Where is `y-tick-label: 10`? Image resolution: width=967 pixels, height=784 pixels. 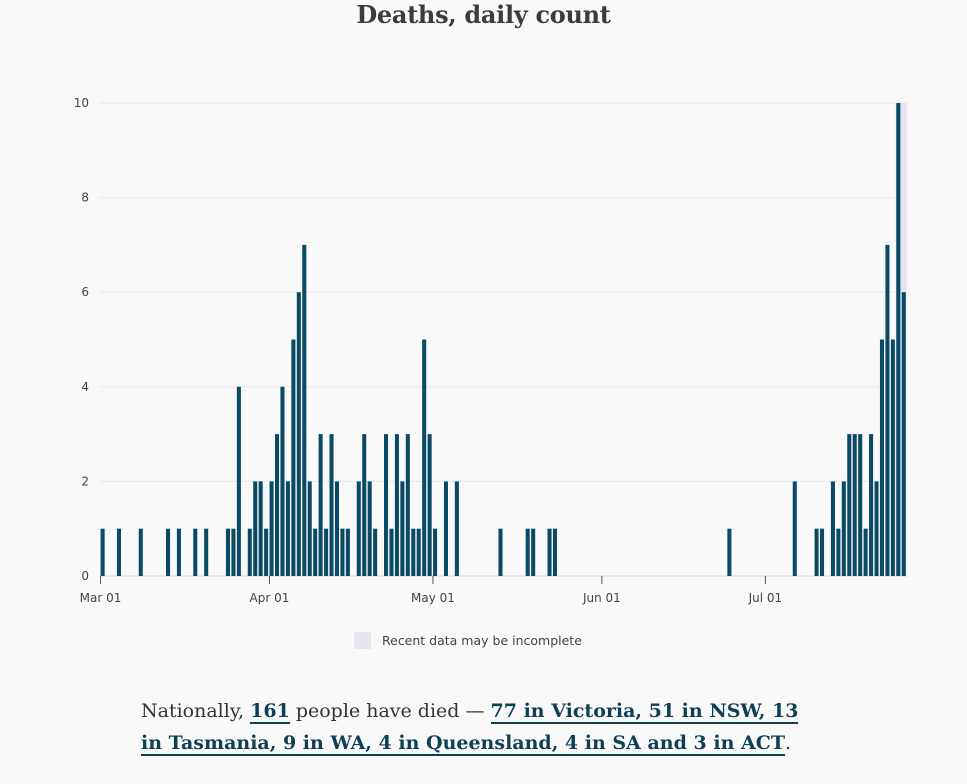
y-tick-label: 10 is located at coordinates (81, 103).